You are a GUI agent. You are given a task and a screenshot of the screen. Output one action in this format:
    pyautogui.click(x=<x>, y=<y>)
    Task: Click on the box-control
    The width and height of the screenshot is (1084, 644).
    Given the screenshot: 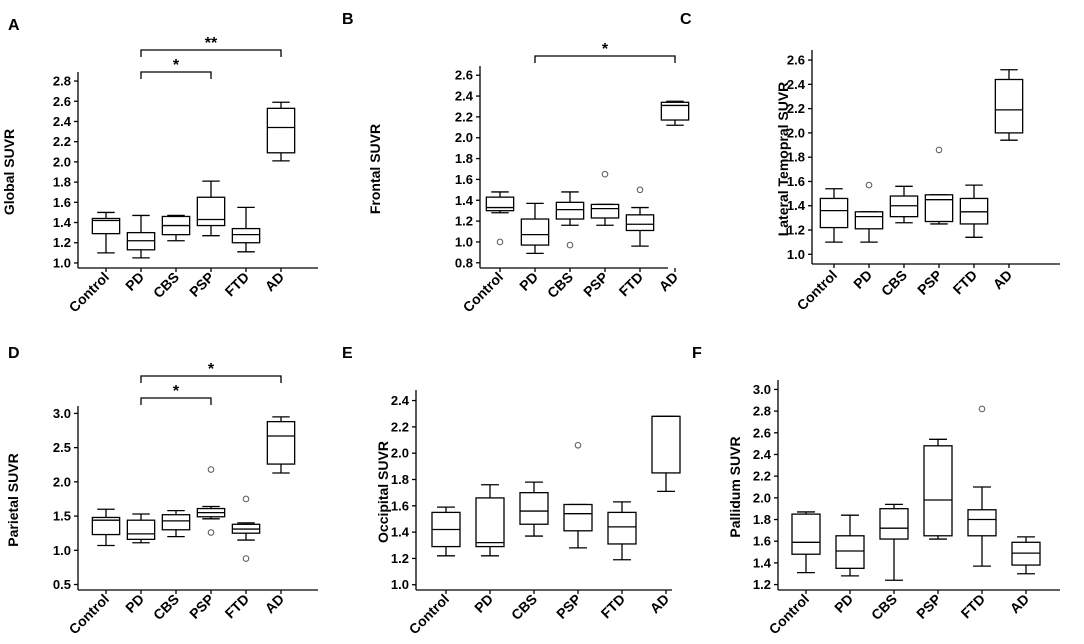 What is the action you would take?
    pyautogui.click(x=106, y=527)
    